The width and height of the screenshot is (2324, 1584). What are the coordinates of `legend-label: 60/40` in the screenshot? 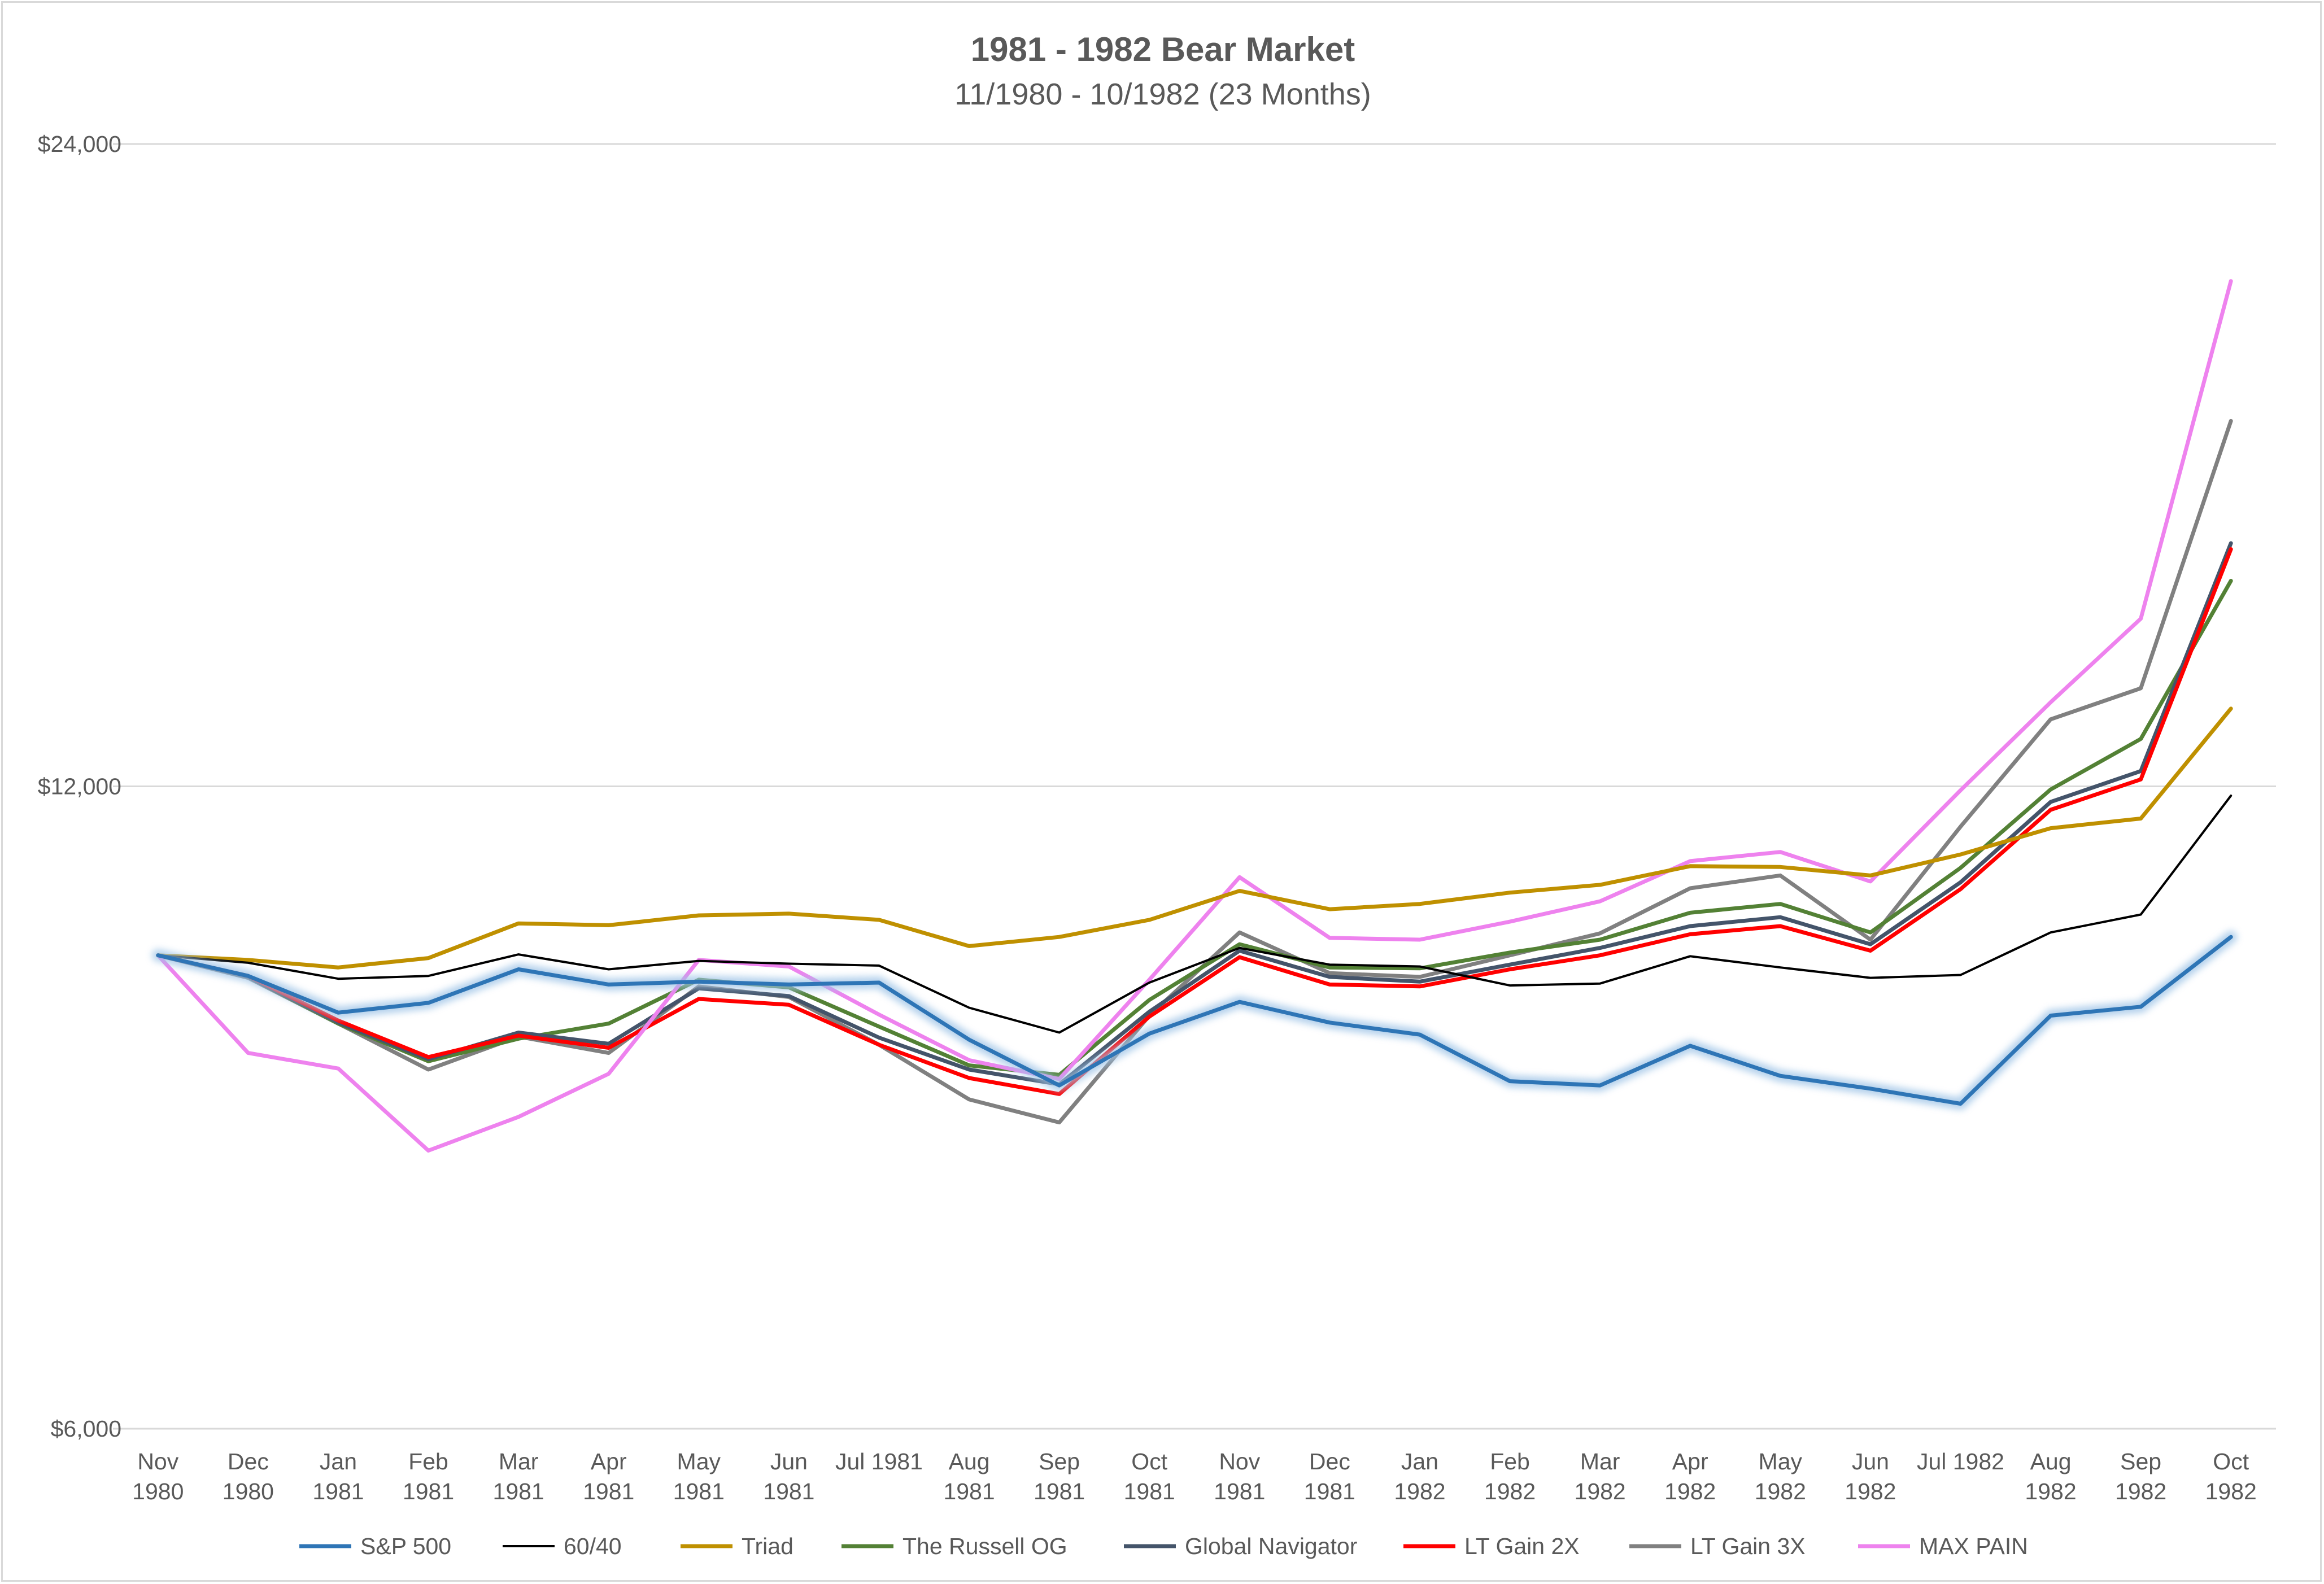 It's located at (593, 1546).